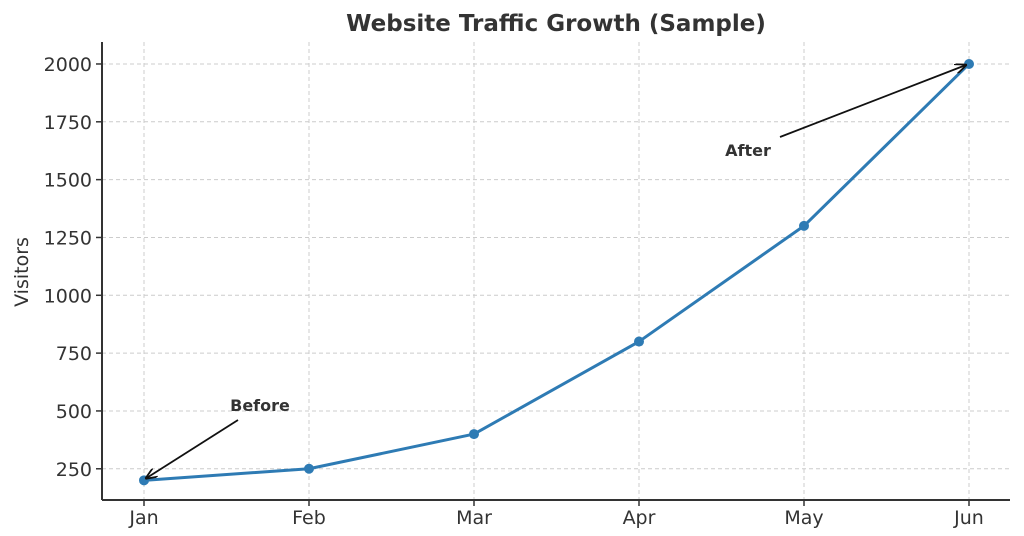  What do you see at coordinates (260, 405) in the screenshot?
I see `annotation-before-label: Before` at bounding box center [260, 405].